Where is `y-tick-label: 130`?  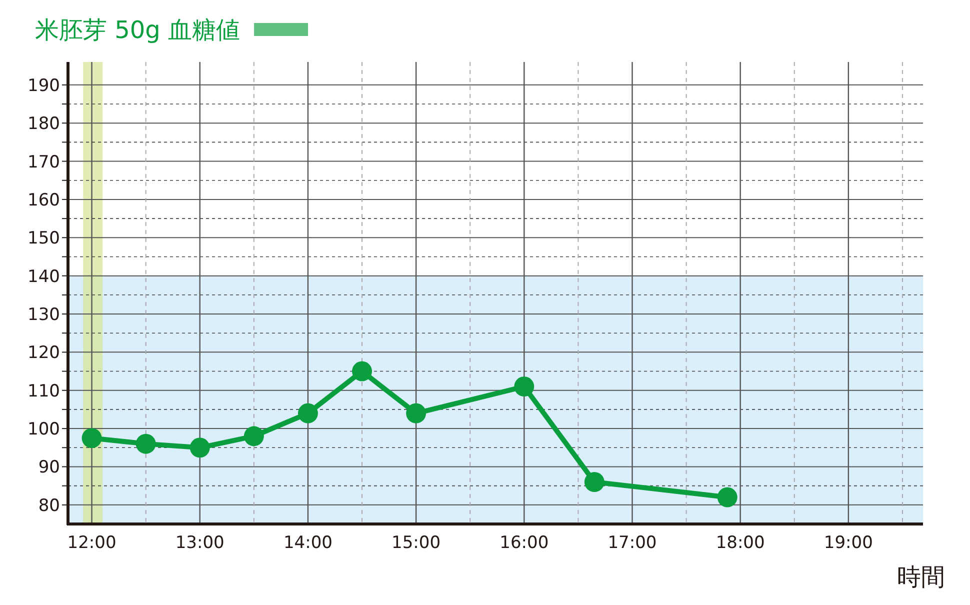 y-tick-label: 130 is located at coordinates (44, 315).